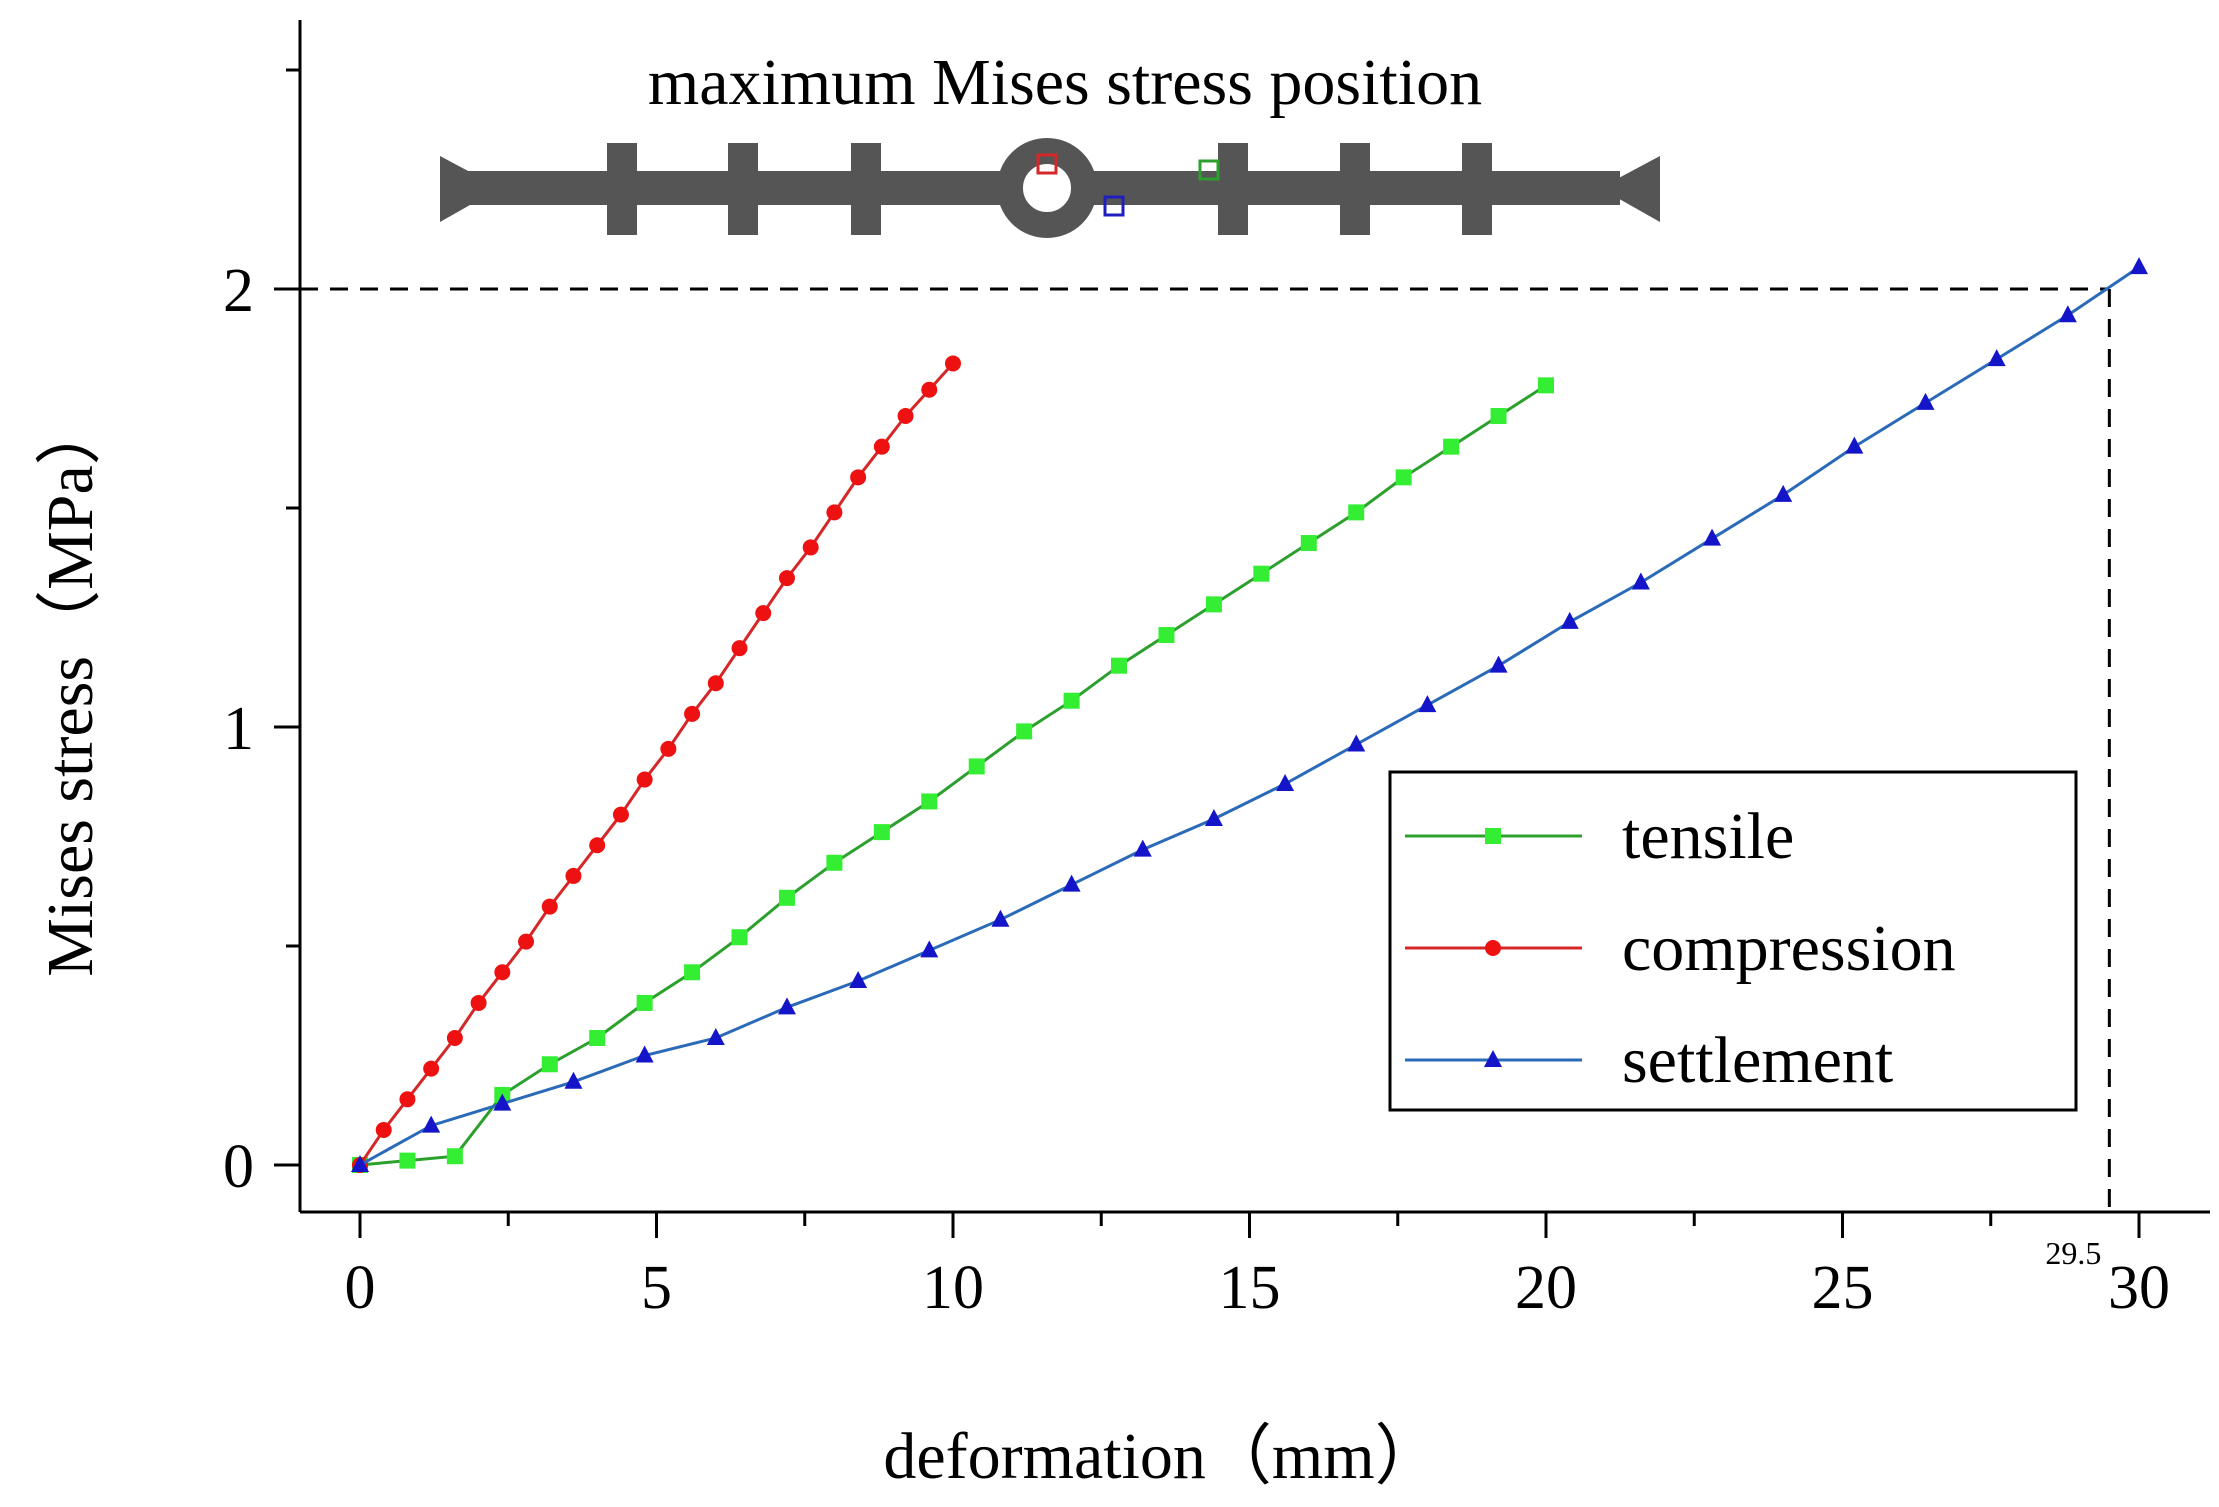 The image size is (2219, 1507). Describe the element at coordinates (1843, 1288) in the screenshot. I see `x-tick-label: 25` at that location.